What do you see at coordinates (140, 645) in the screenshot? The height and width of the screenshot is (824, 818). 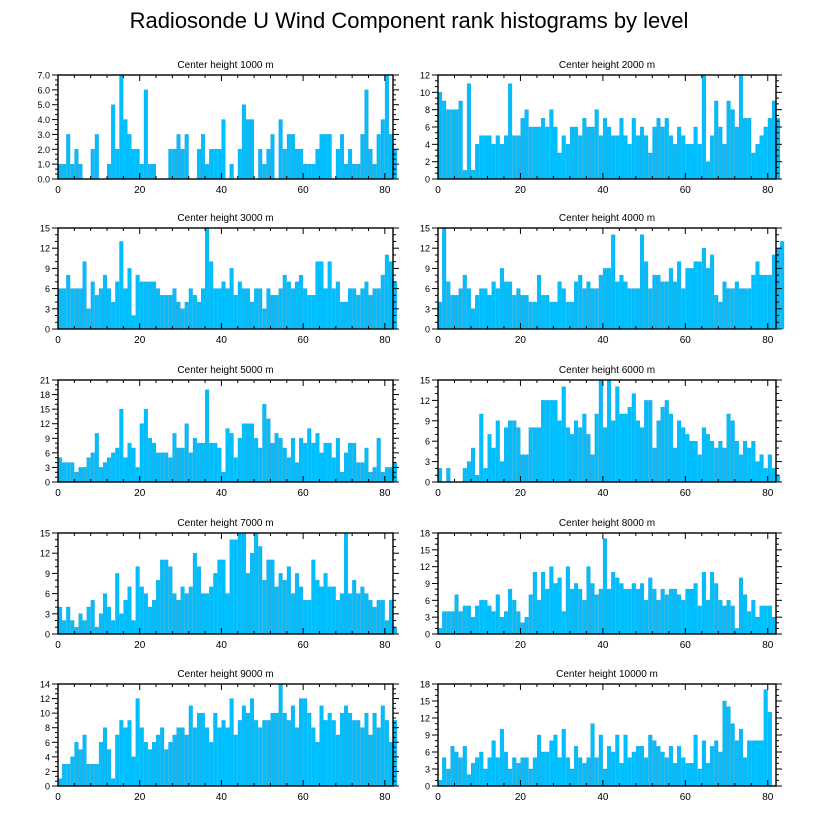 I see `x-tick-label: 20` at bounding box center [140, 645].